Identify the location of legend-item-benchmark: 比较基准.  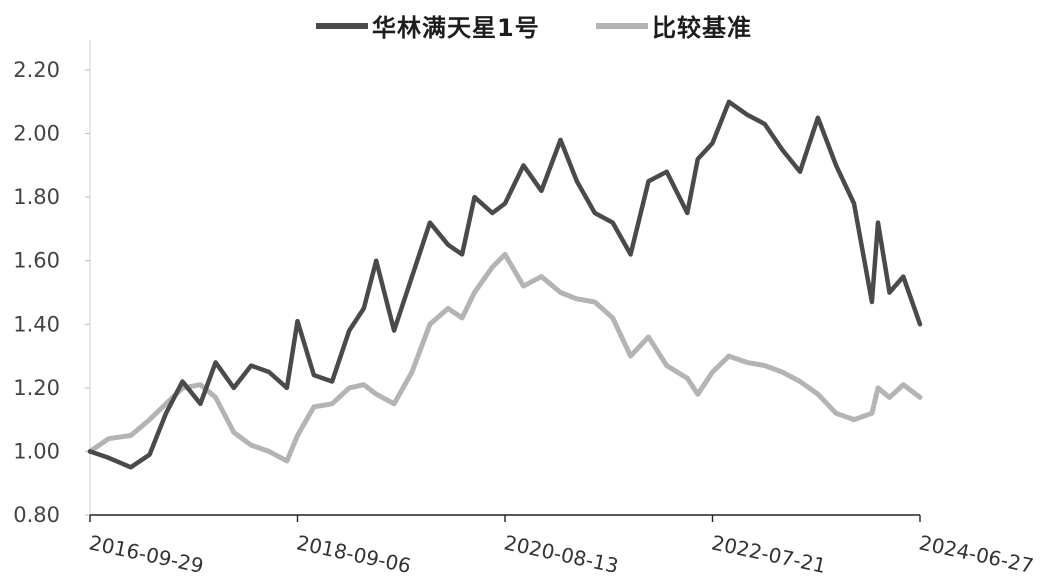
(674, 25).